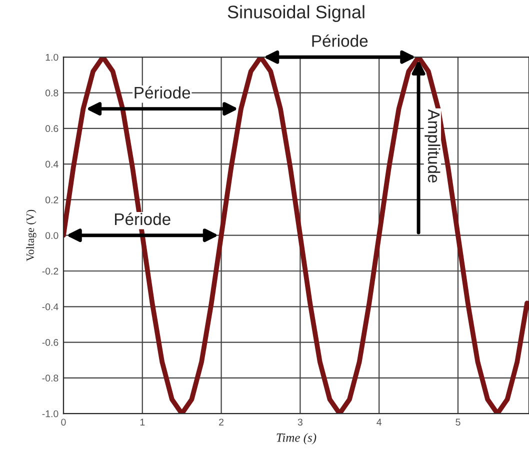 Image resolution: width=529 pixels, height=457 pixels. What do you see at coordinates (31, 236) in the screenshot?
I see `y-axis-title: Voltage (V)` at bounding box center [31, 236].